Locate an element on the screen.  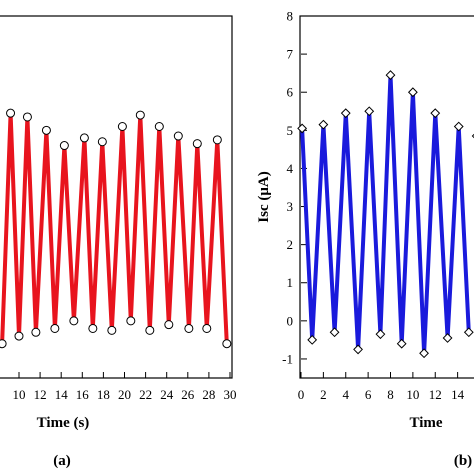
x-axis-a-tick-label: 12 is located at coordinates (40, 394).